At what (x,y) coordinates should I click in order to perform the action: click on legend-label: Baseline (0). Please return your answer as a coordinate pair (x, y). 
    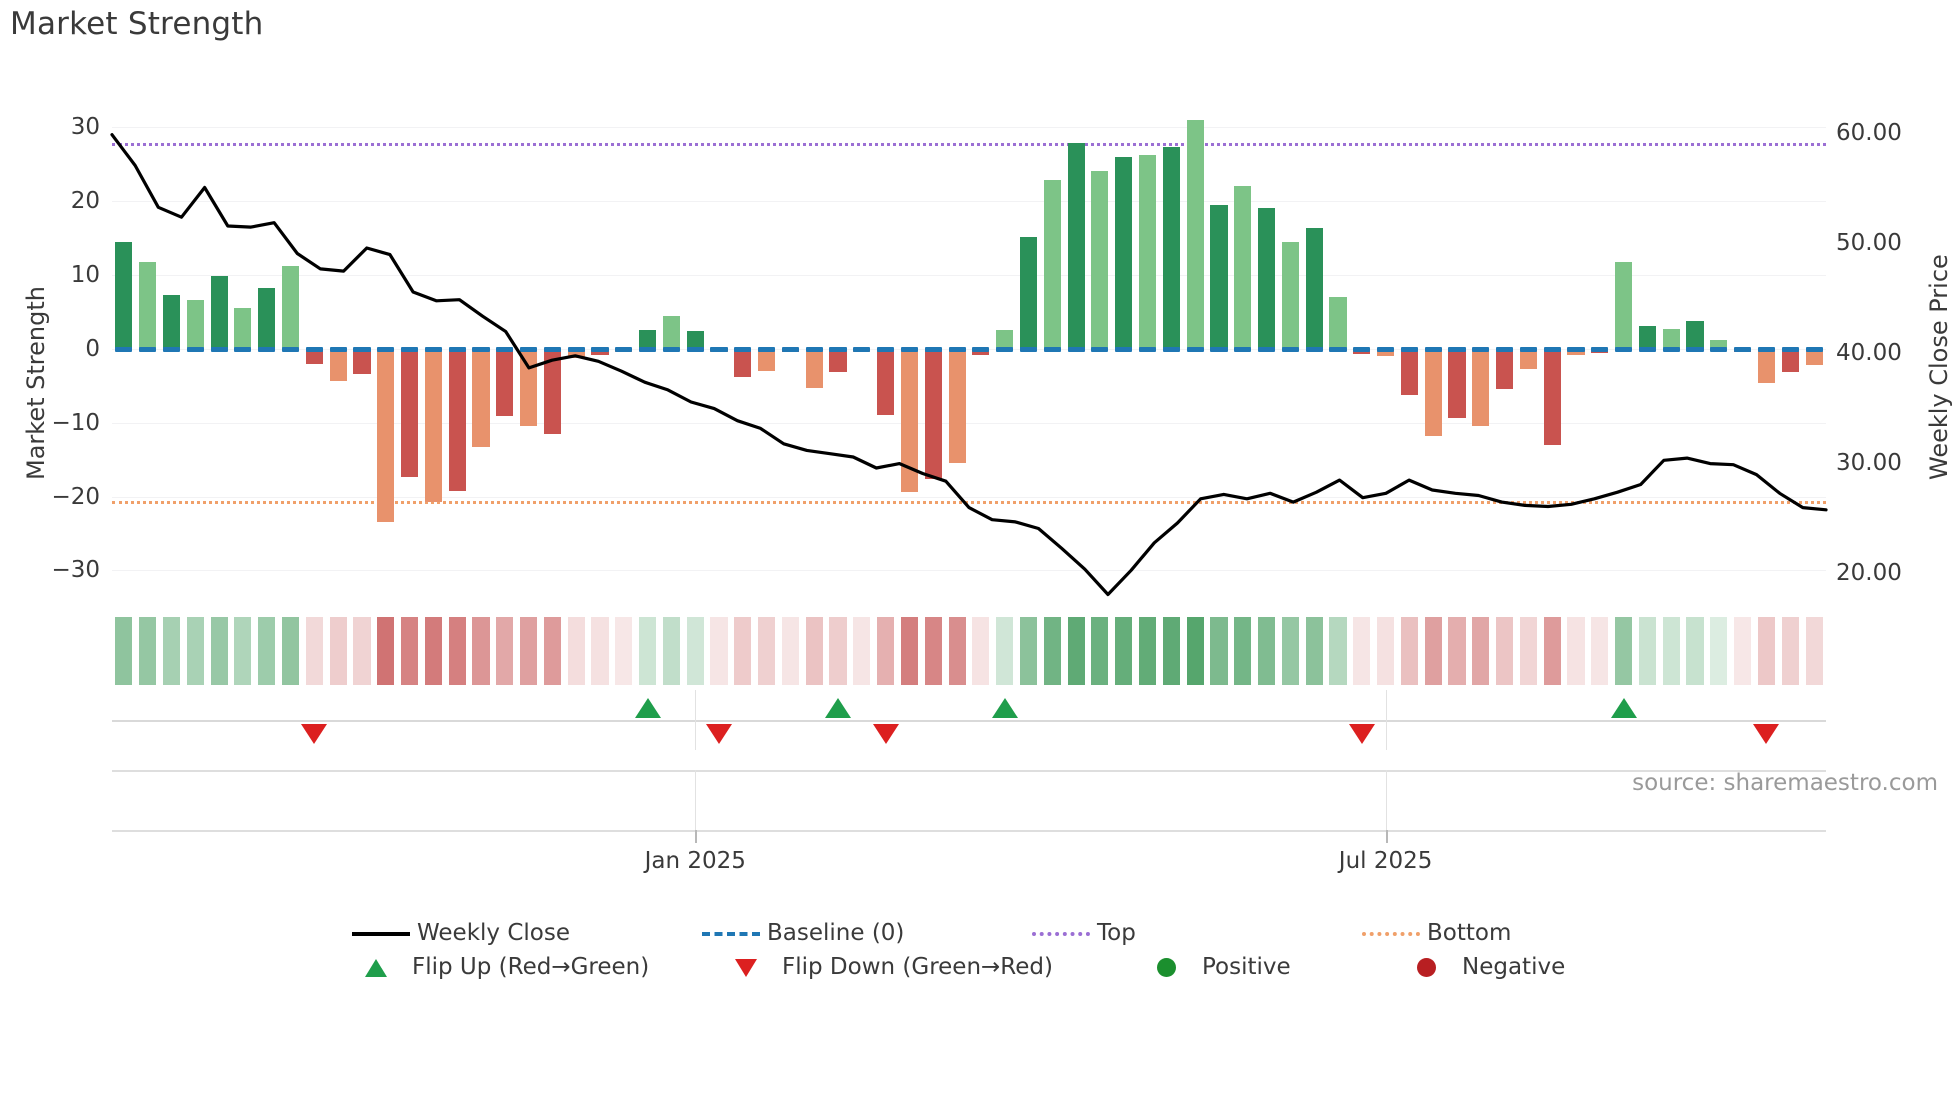
    Looking at the image, I should click on (836, 933).